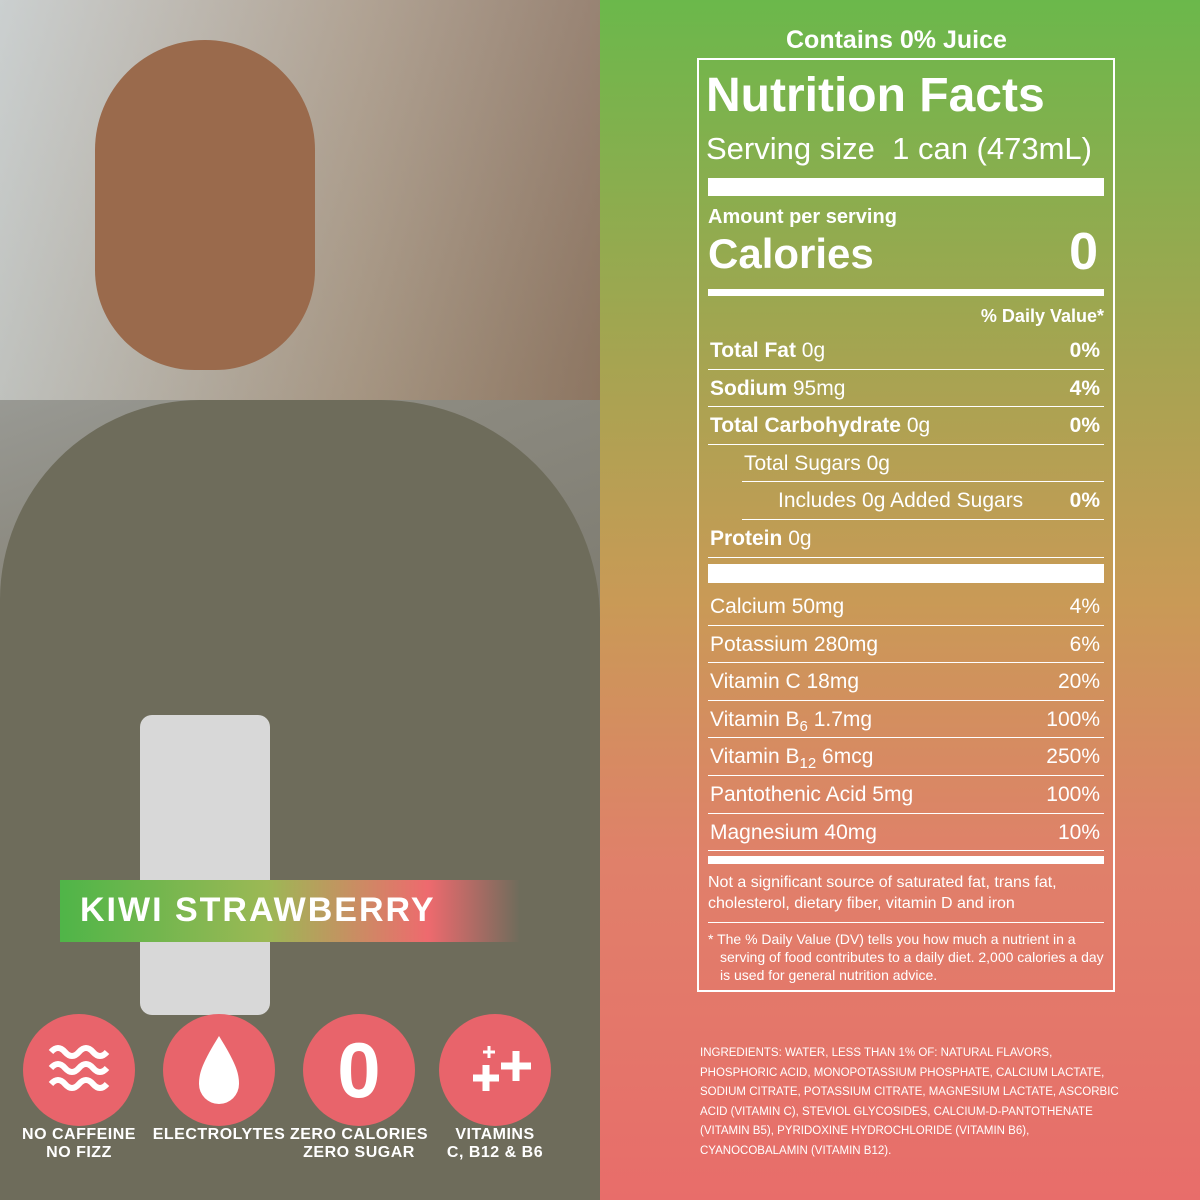 The height and width of the screenshot is (1200, 1200). I want to click on nutrient-name: Pantothenic Acid, so click(788, 794).